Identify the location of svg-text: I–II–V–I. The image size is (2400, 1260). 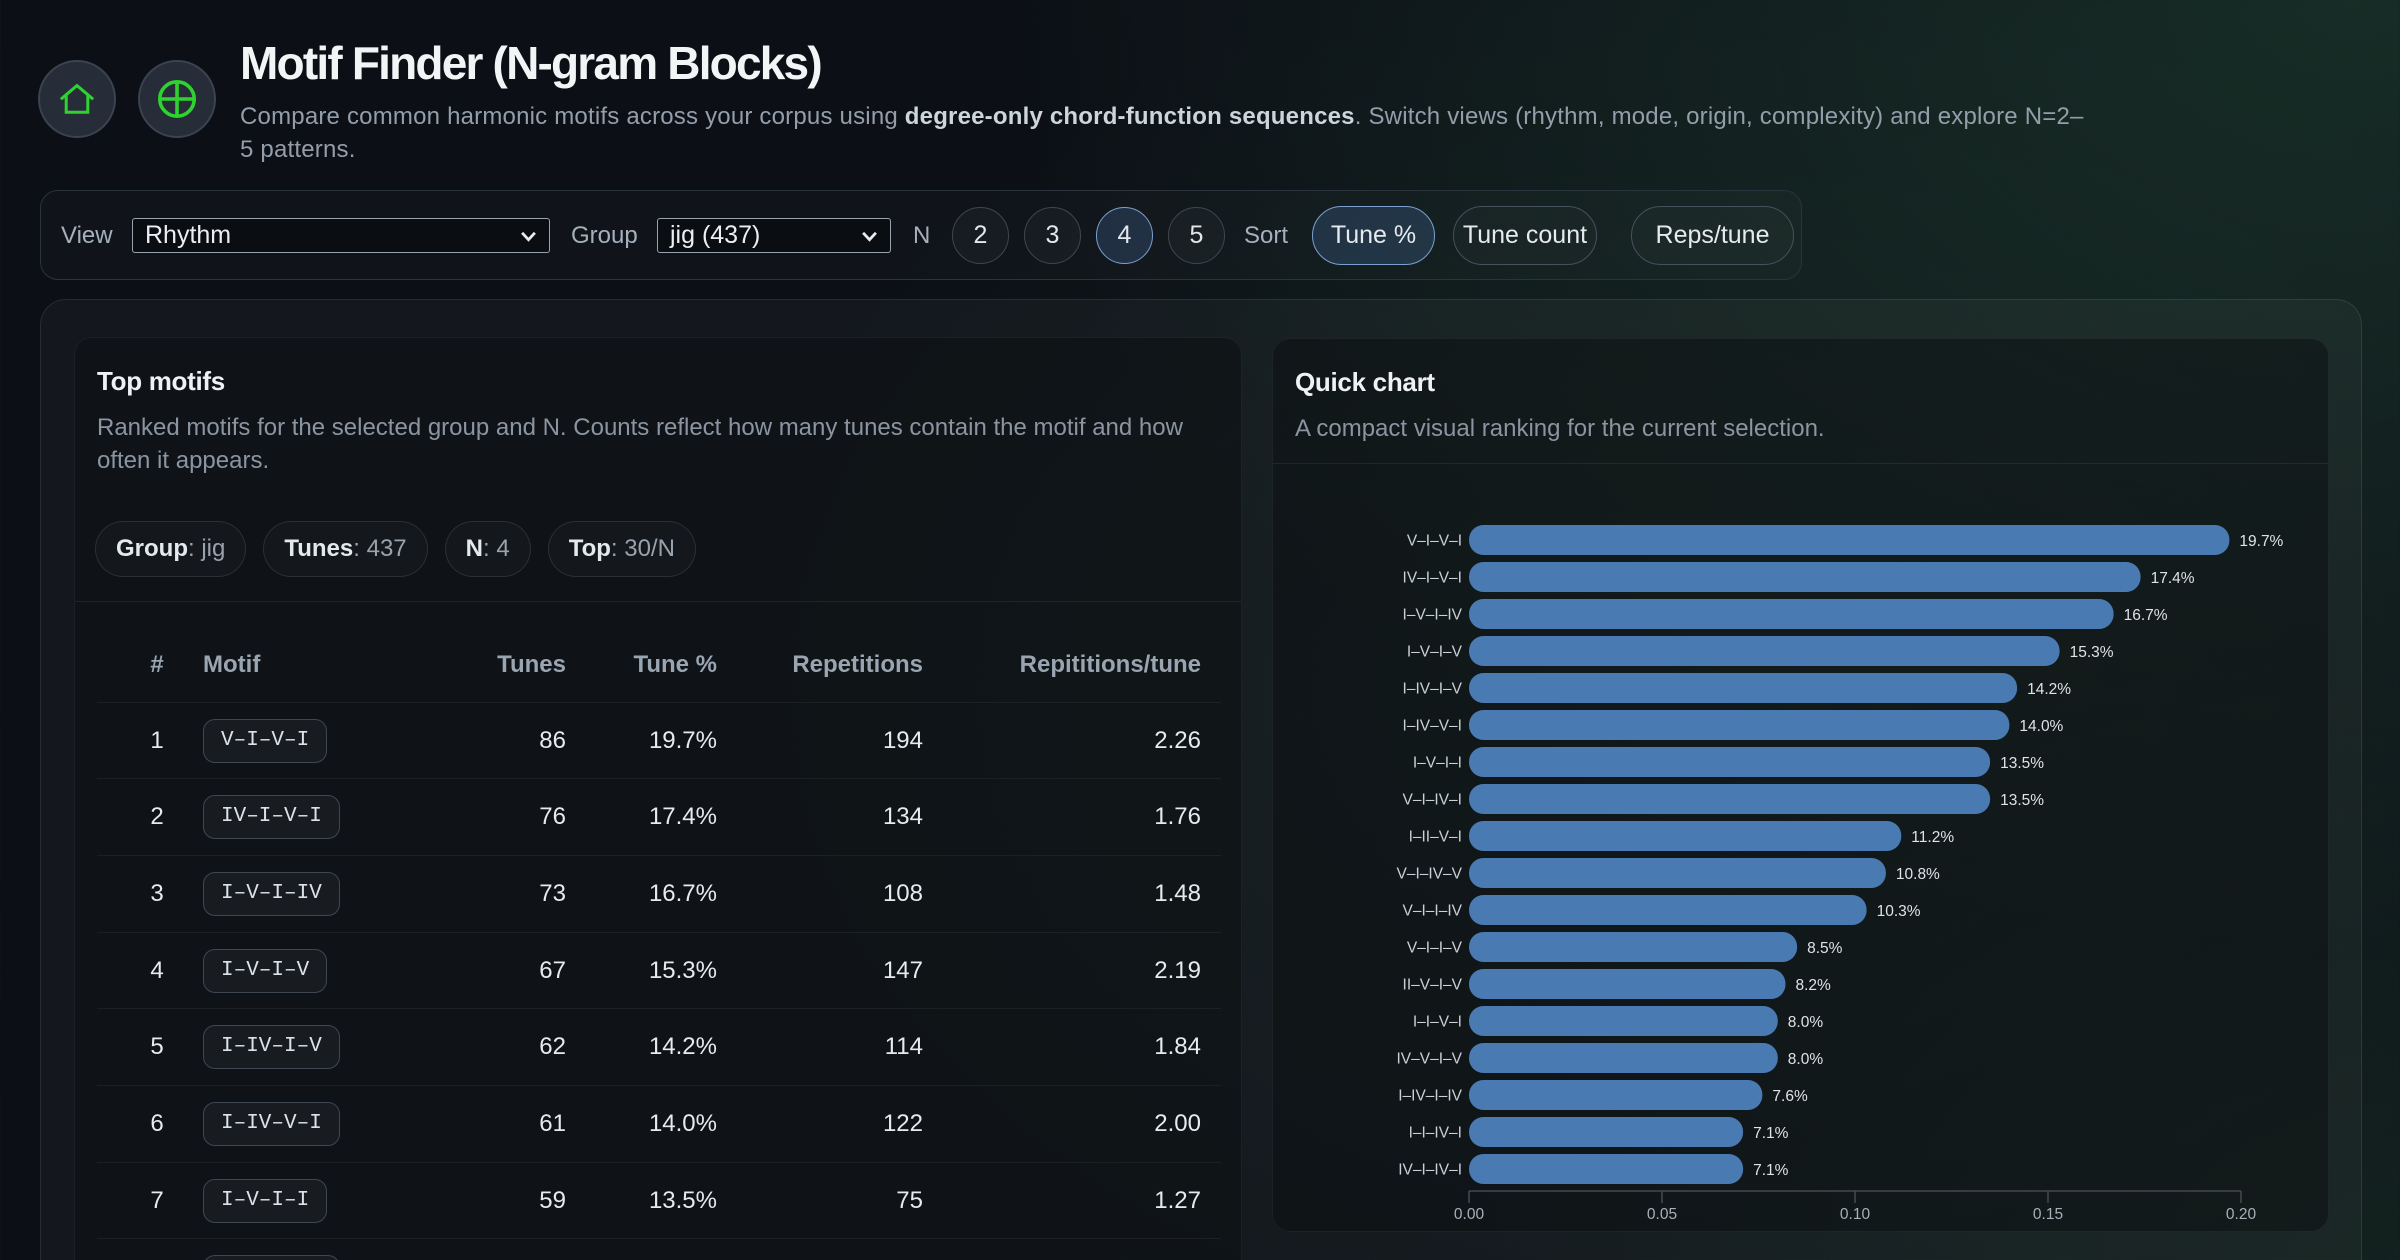
(1435, 837).